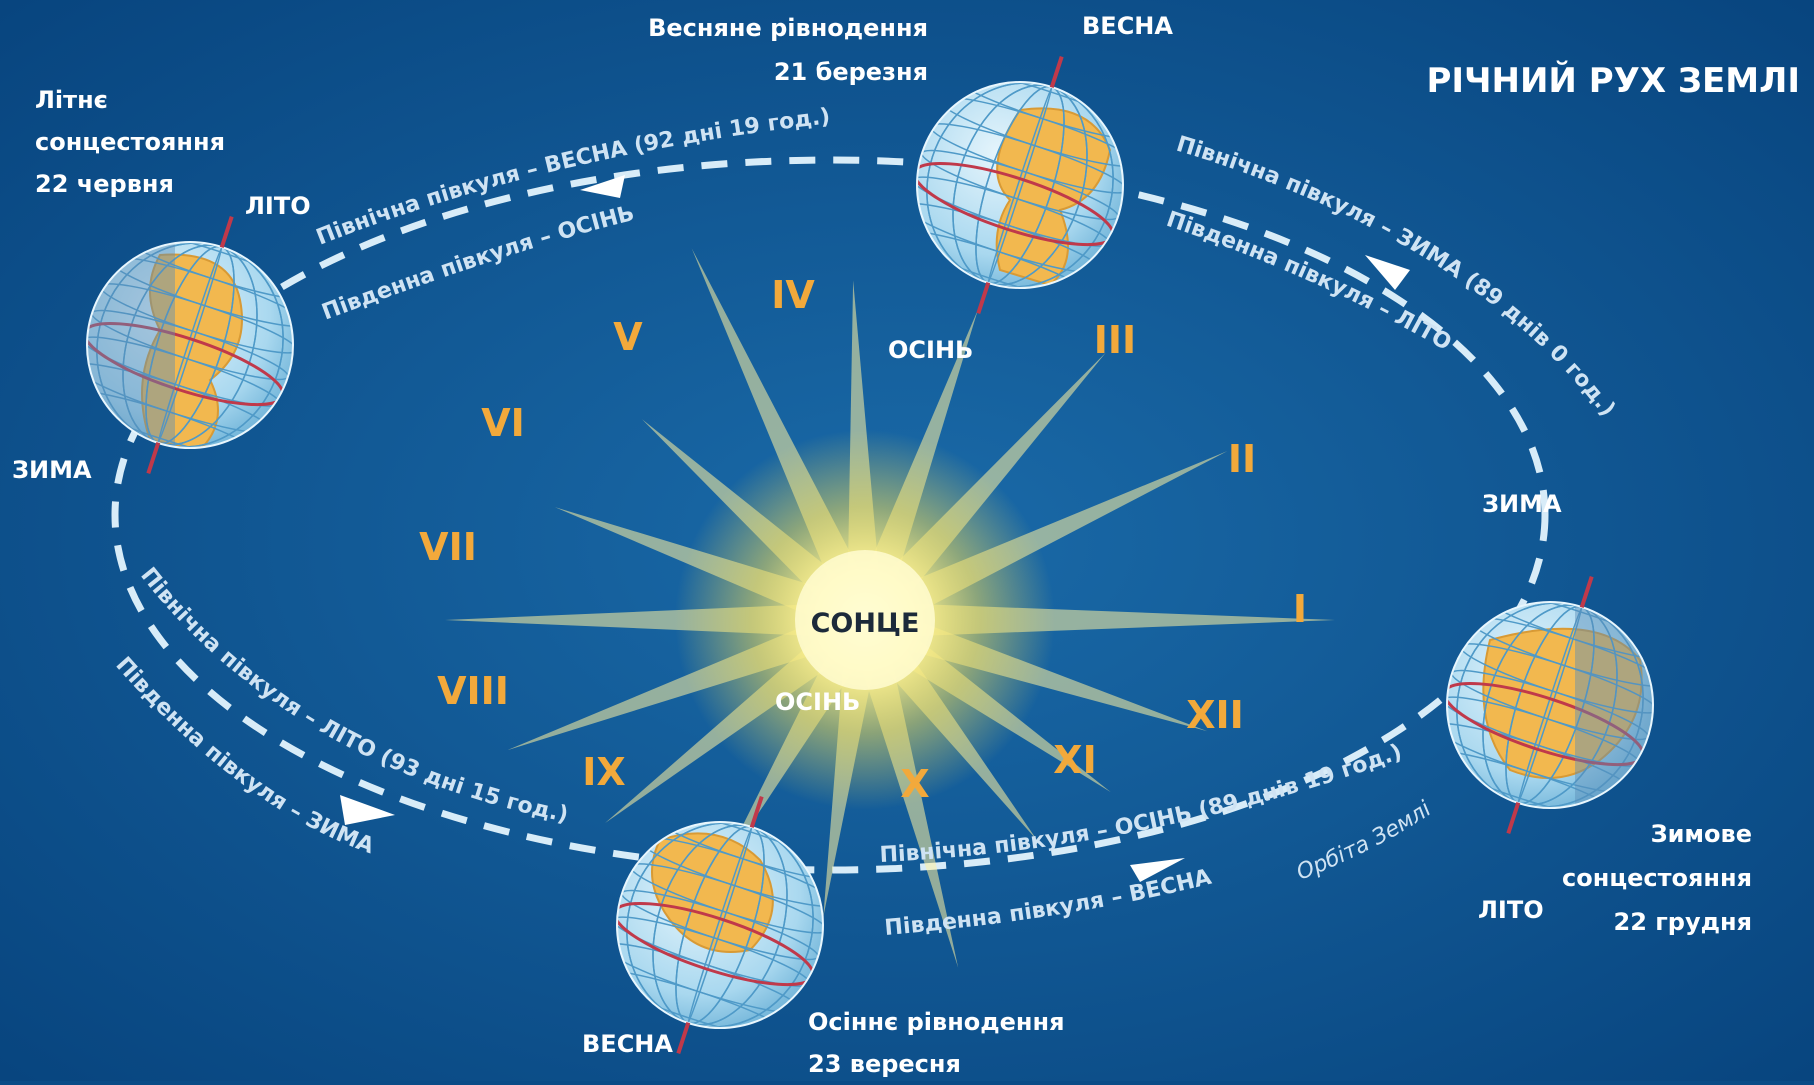  Describe the element at coordinates (1074, 760) in the screenshot. I see `month-label-11: XI` at that location.